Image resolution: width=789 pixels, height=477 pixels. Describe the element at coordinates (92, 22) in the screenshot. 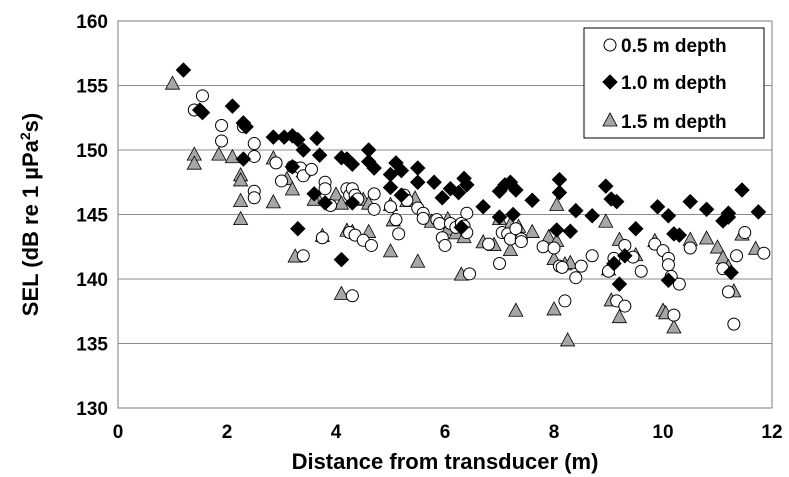

I see `y-tick-label: 160` at that location.